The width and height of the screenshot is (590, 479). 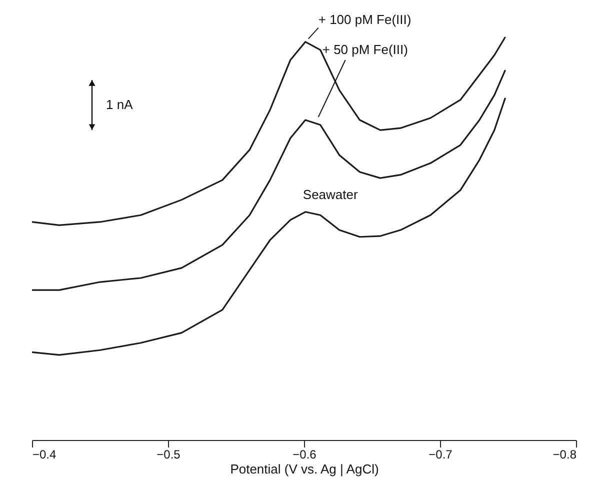 What do you see at coordinates (304, 455) in the screenshot?
I see `x-tick-label: −0.6` at bounding box center [304, 455].